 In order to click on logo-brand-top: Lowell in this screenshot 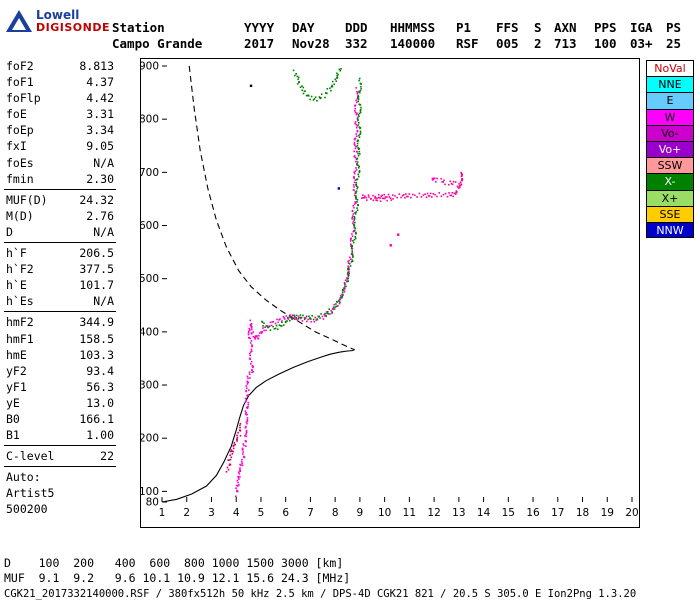, I will do `click(58, 15)`.